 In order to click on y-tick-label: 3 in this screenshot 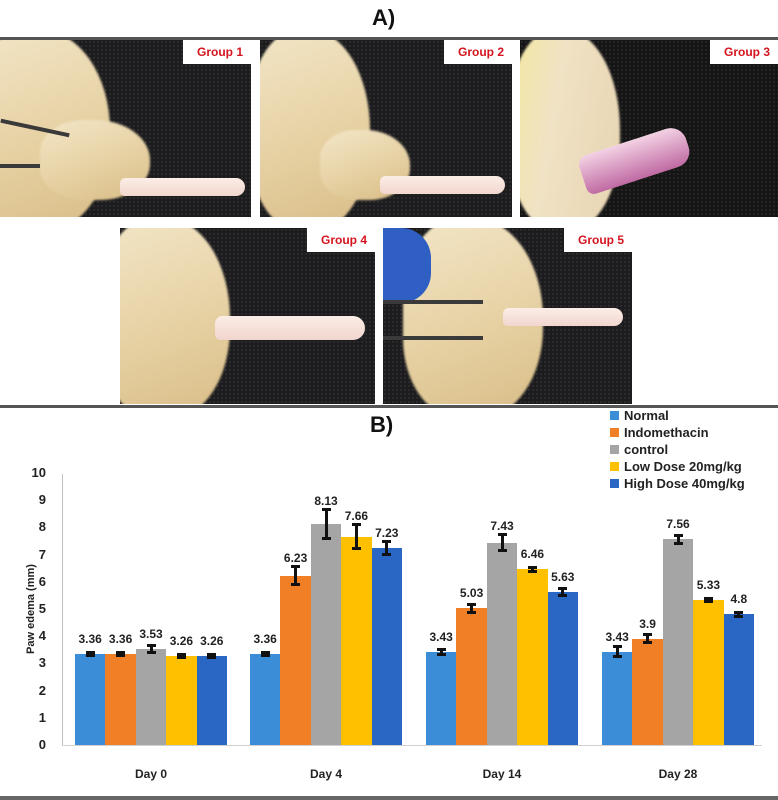, I will do `click(42, 663)`.